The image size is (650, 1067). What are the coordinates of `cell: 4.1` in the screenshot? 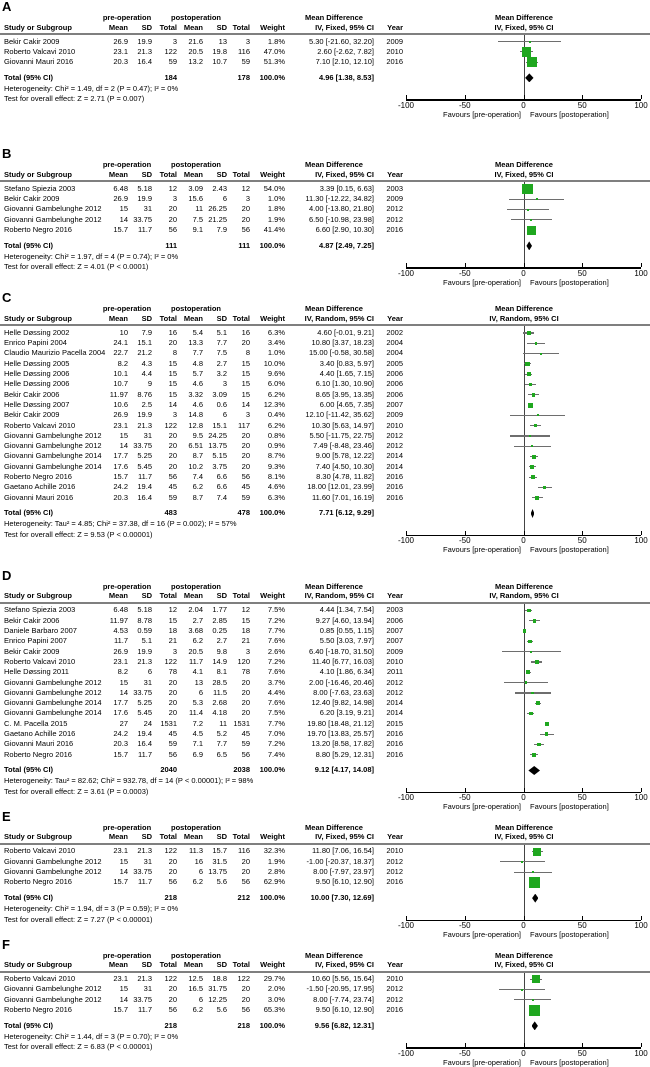 It's located at (197, 672).